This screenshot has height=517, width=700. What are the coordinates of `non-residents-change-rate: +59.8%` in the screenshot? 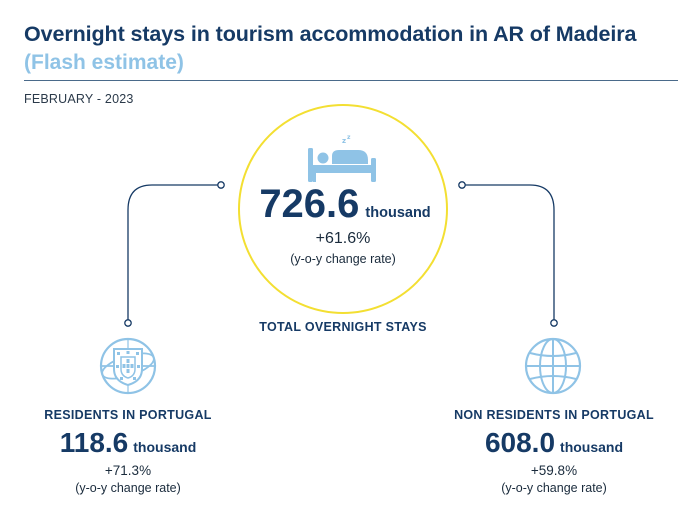 It's located at (554, 470).